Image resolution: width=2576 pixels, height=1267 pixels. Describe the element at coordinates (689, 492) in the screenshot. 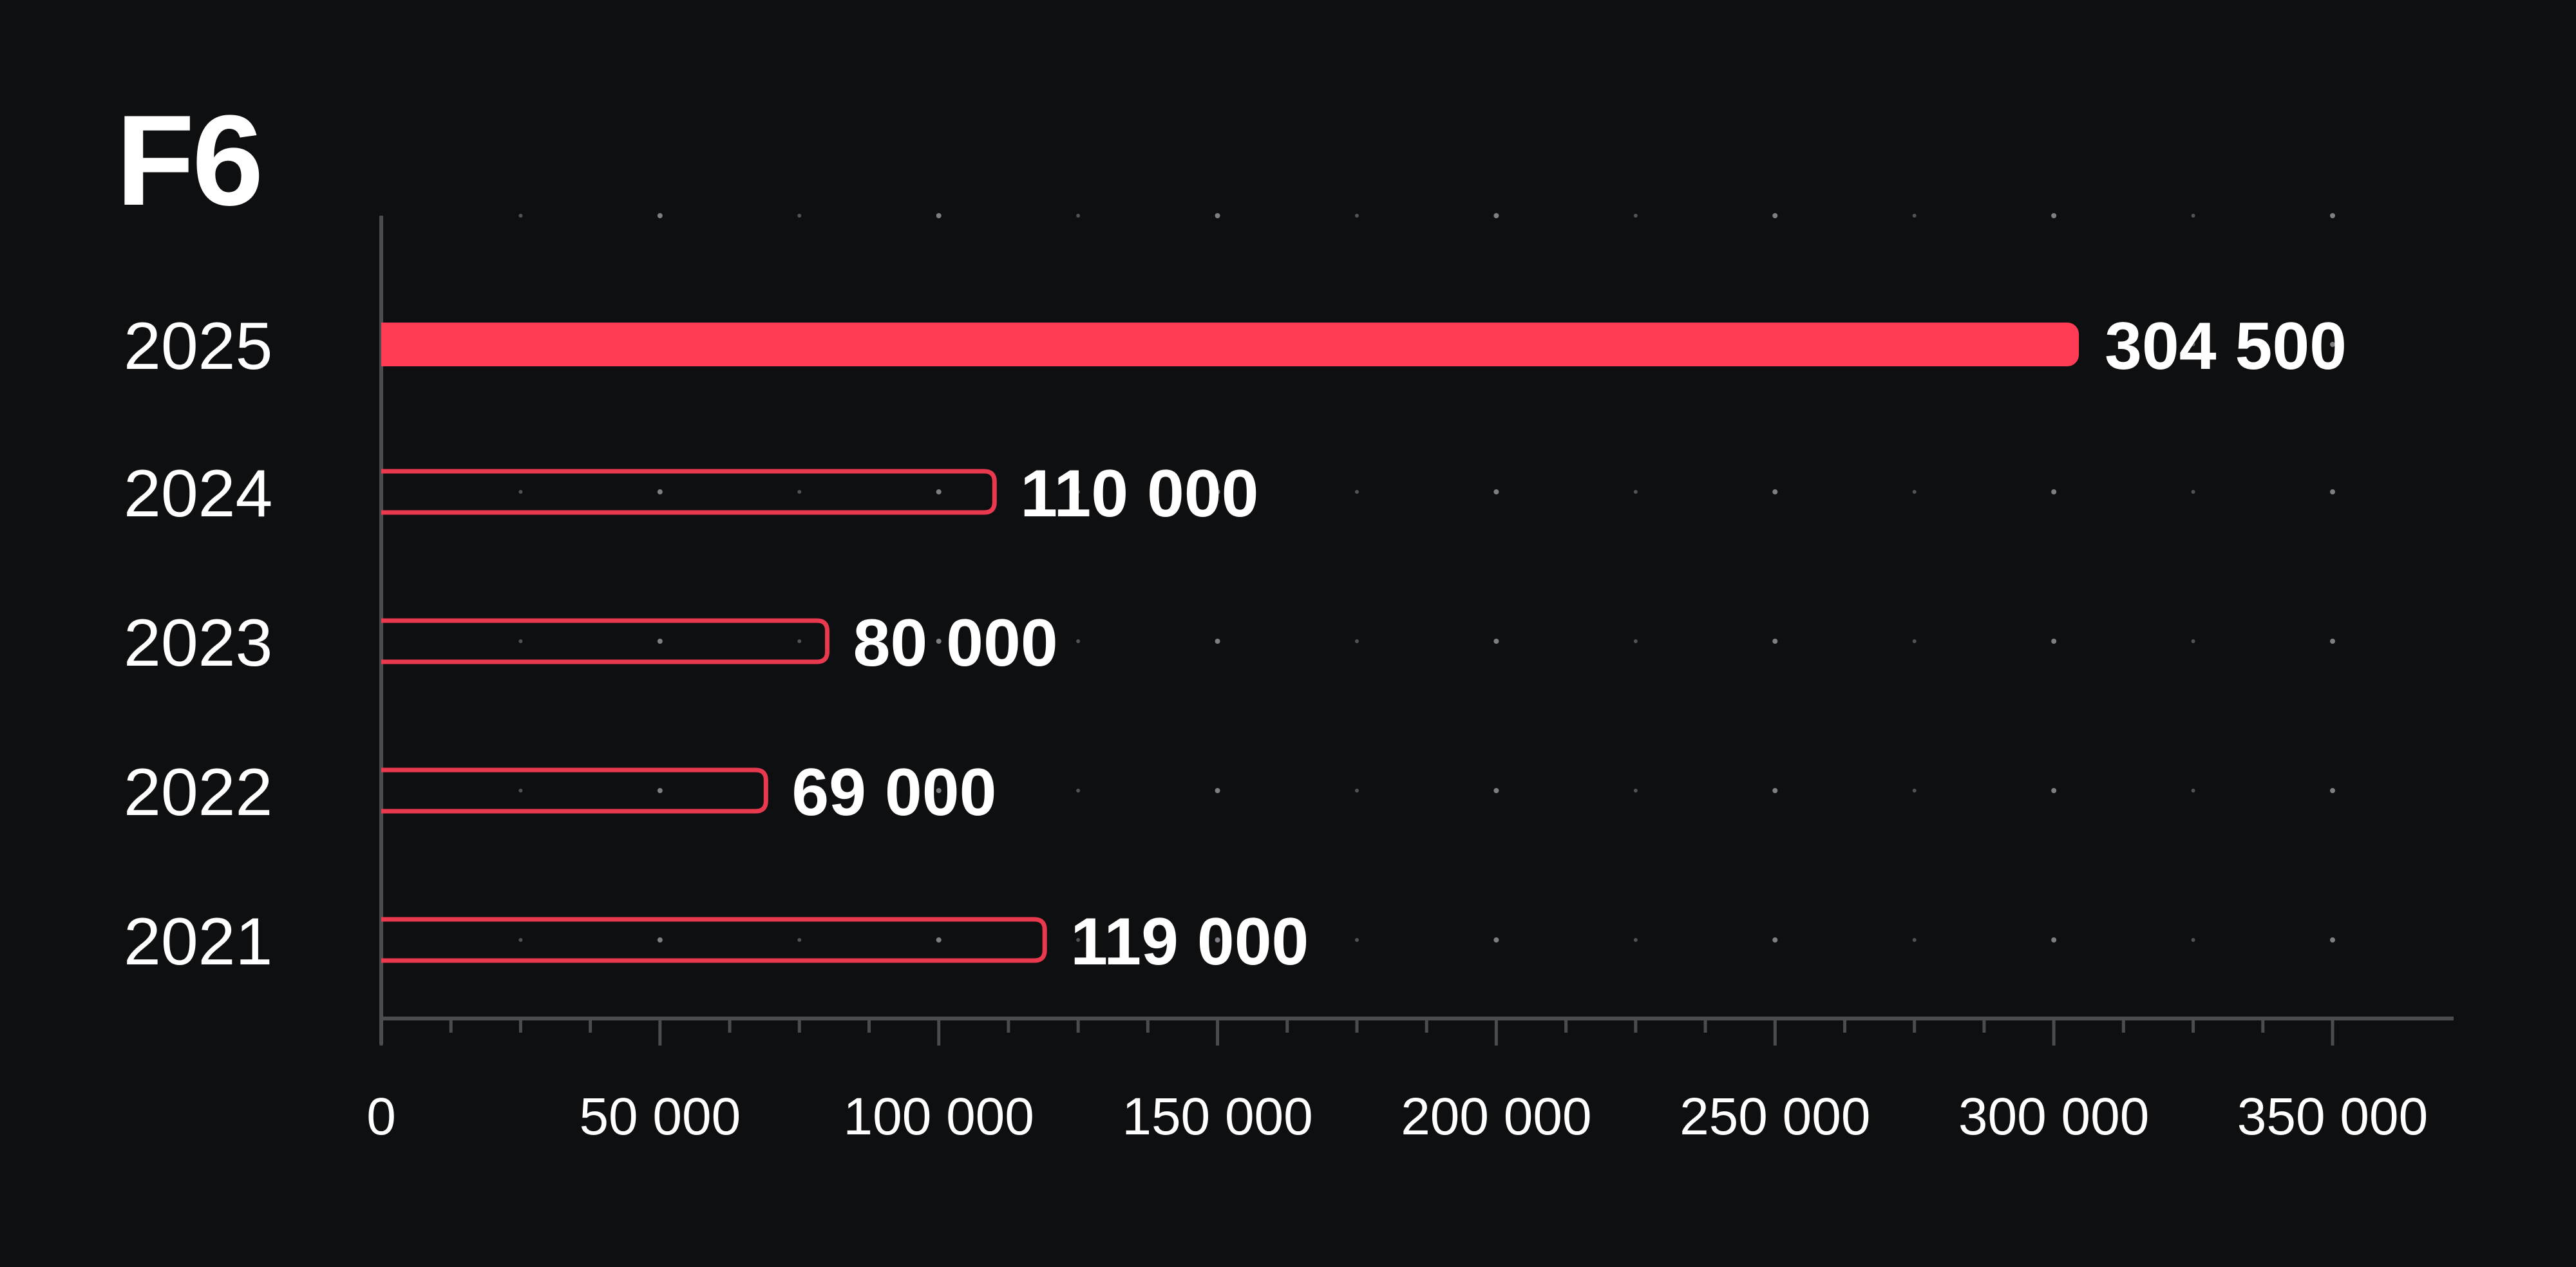

I see `bar-2024` at that location.